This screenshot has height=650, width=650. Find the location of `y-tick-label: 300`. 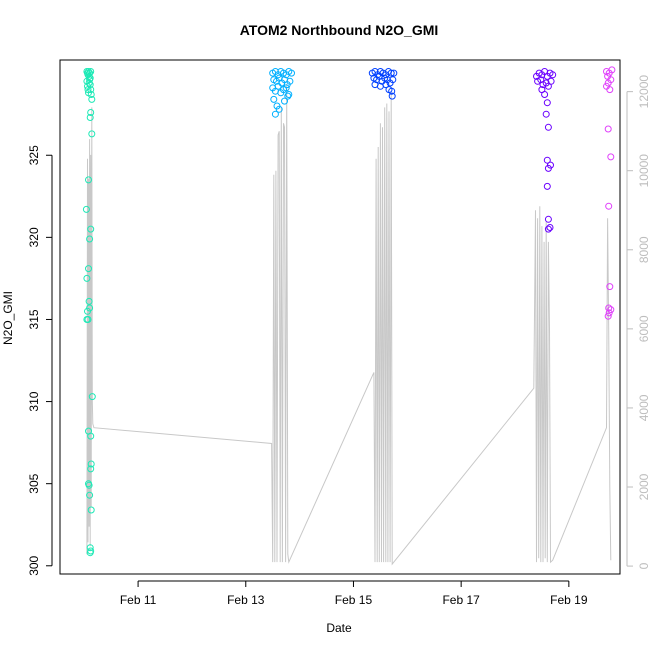

y-tick-label: 300 is located at coordinates (34, 565).